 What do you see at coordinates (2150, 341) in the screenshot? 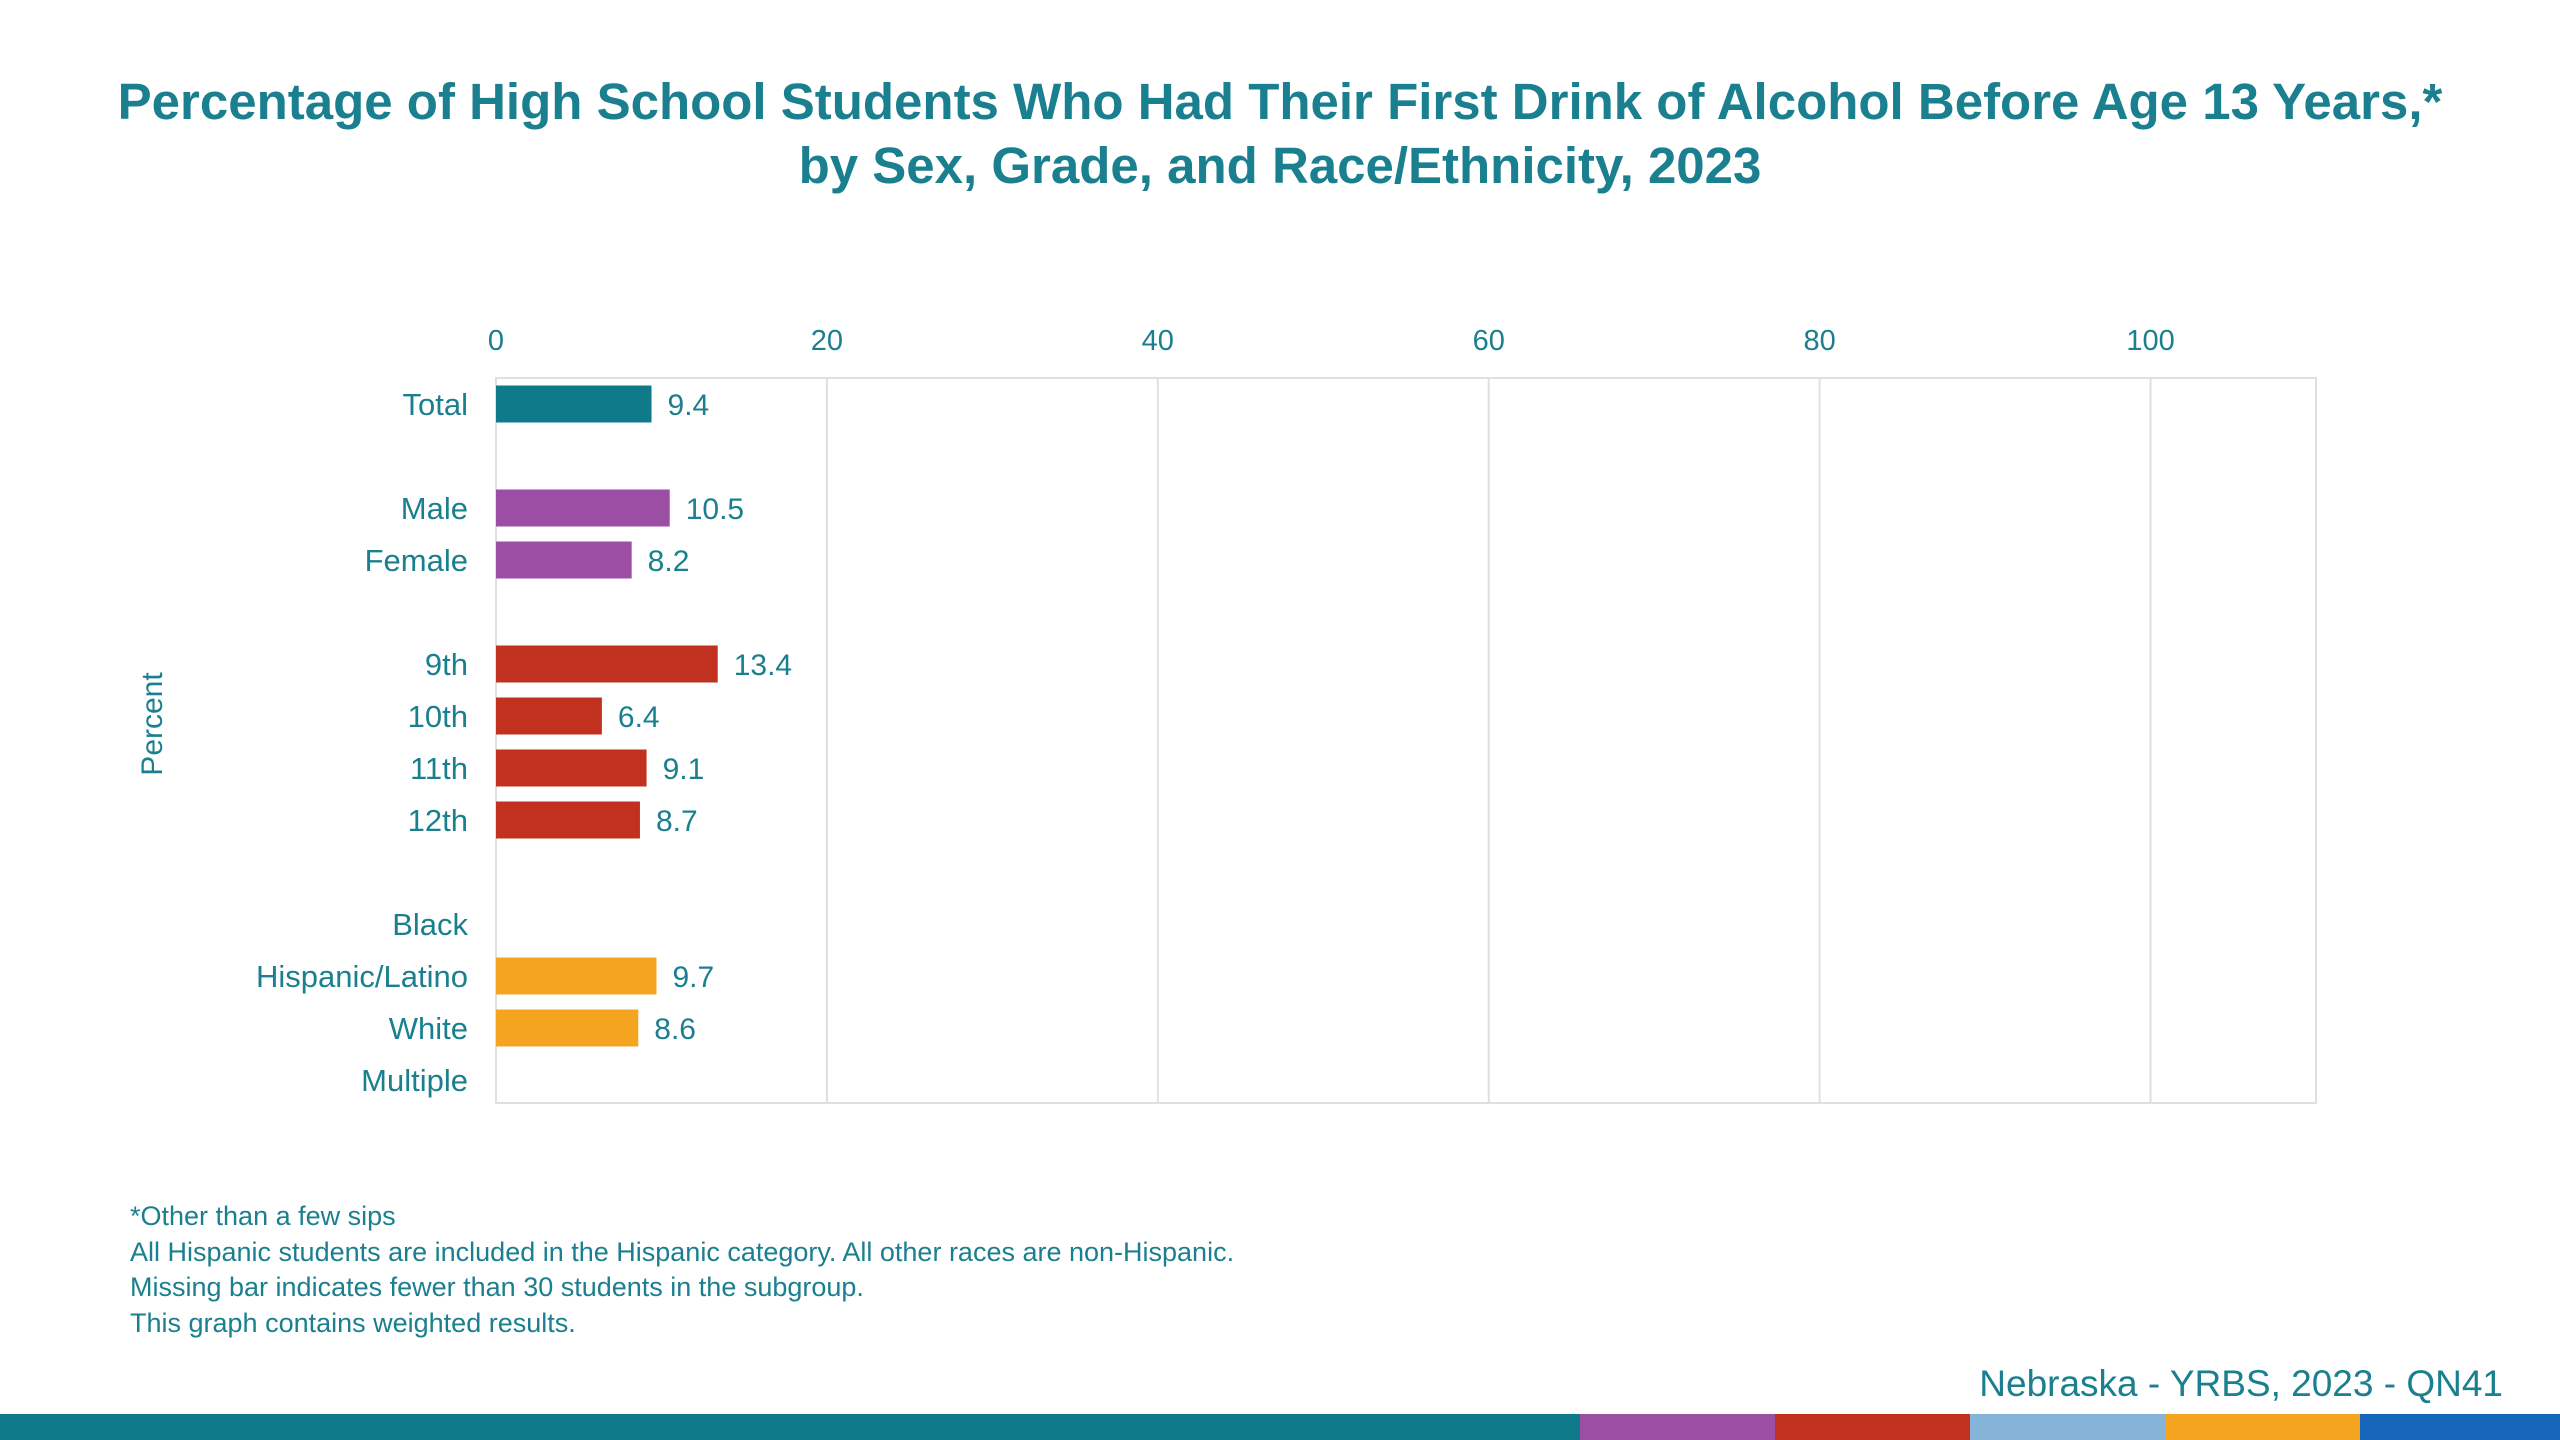
I see `x-tick-label: 100` at bounding box center [2150, 341].